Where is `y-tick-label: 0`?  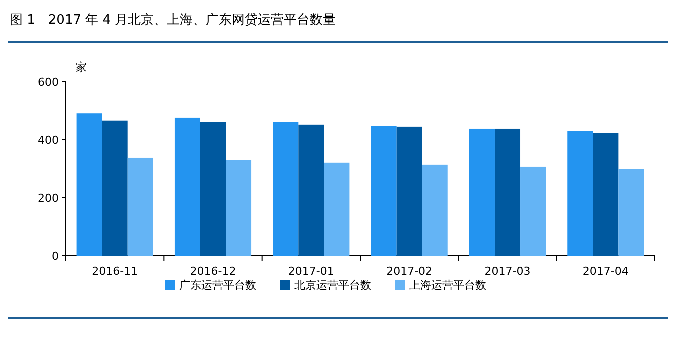 y-tick-label: 0 is located at coordinates (55, 256).